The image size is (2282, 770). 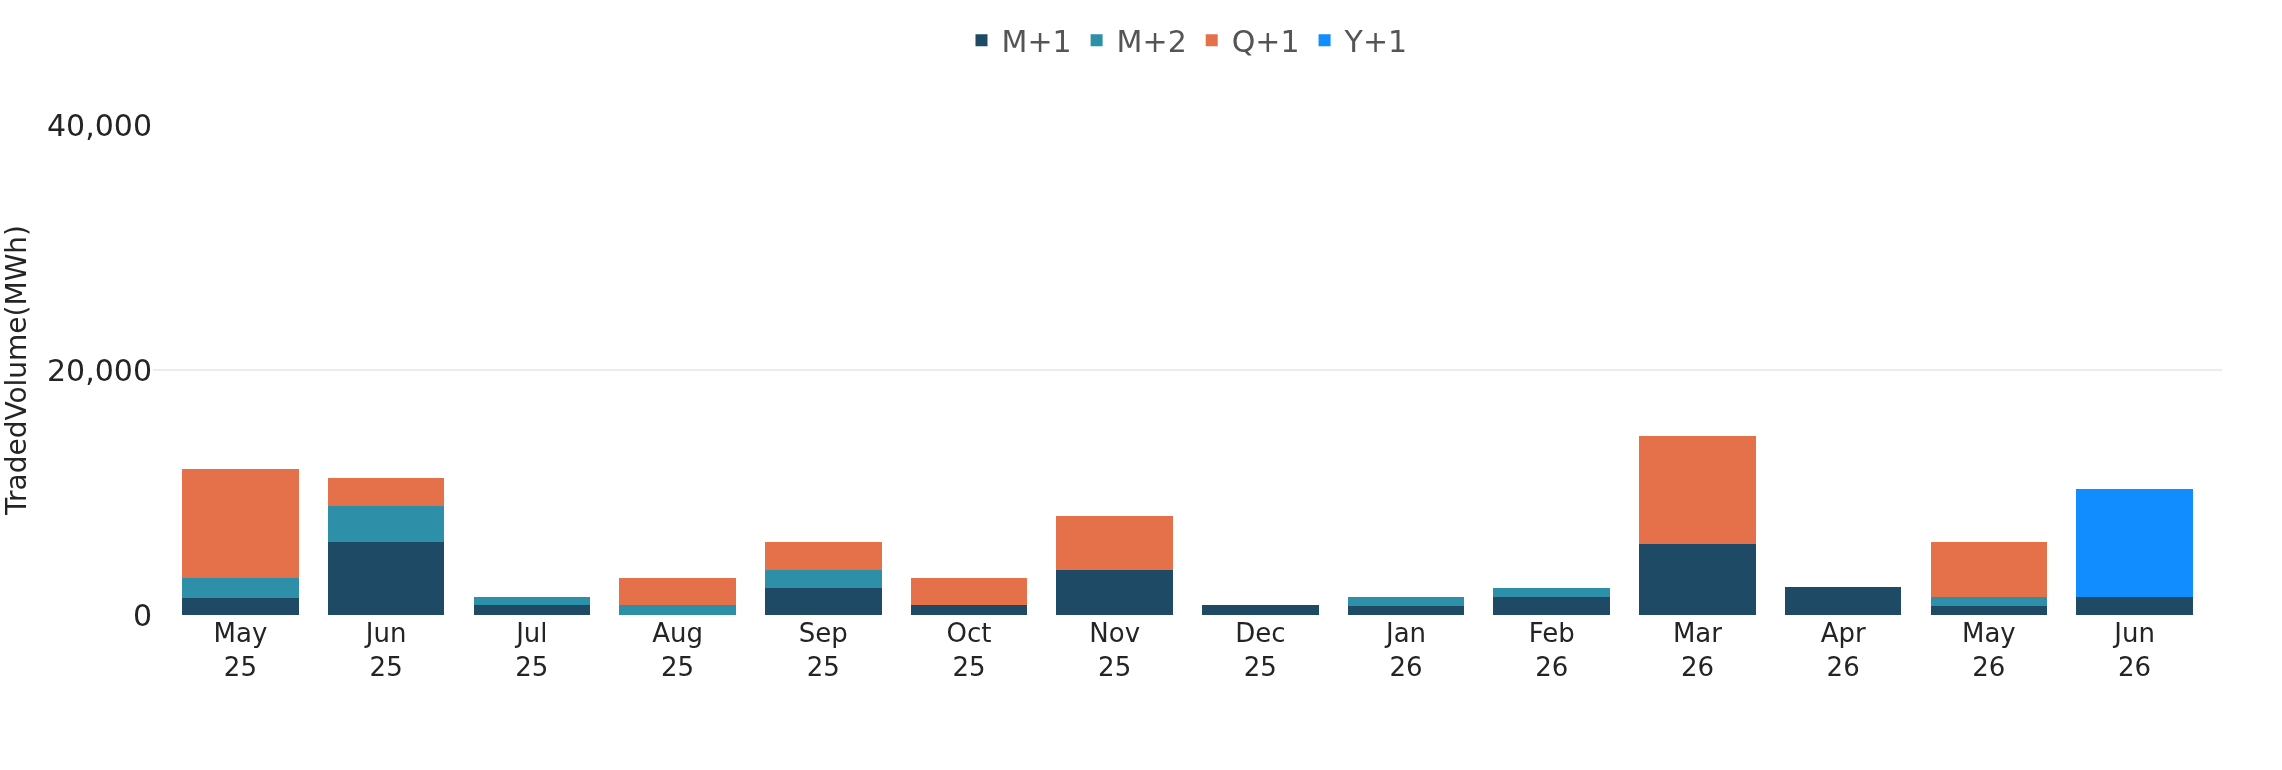 What do you see at coordinates (1843, 650) in the screenshot?
I see `x-tick-label: Apr 26` at bounding box center [1843, 650].